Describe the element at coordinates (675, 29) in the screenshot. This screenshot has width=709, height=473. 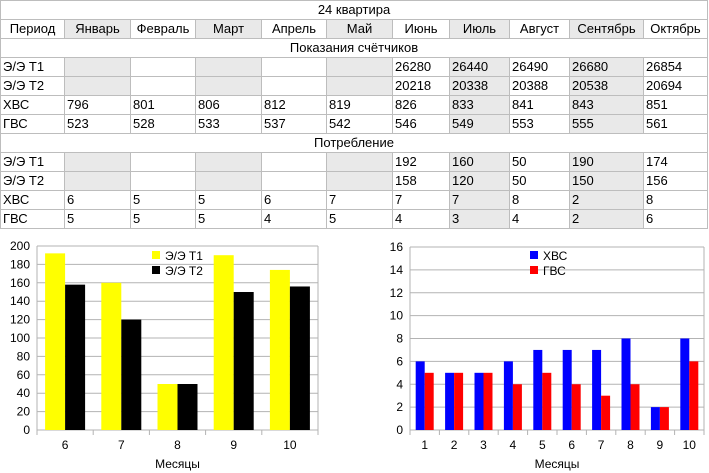
I see `column-header: Октябрь` at that location.